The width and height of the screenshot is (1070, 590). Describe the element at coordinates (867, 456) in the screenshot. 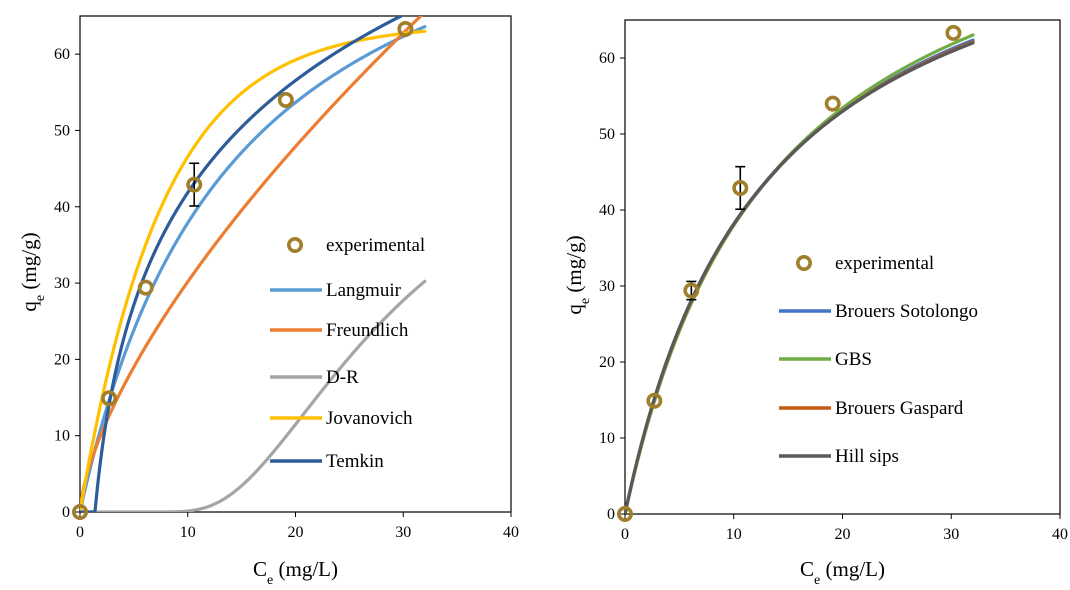

I see `legend-label: Hill sips` at that location.